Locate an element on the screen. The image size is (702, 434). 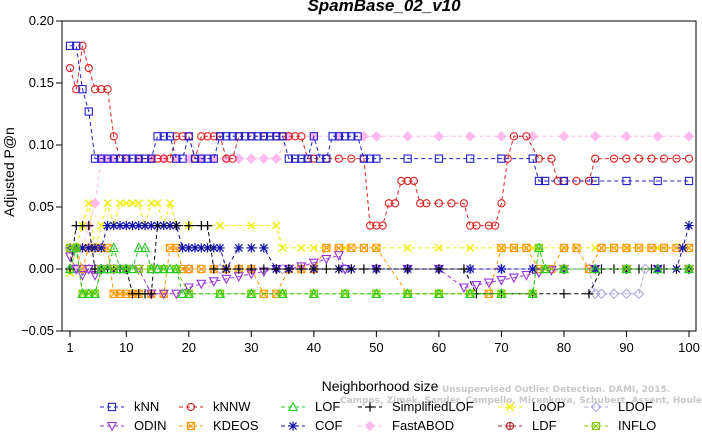
legend-label-ldf: LDF is located at coordinates (544, 425).